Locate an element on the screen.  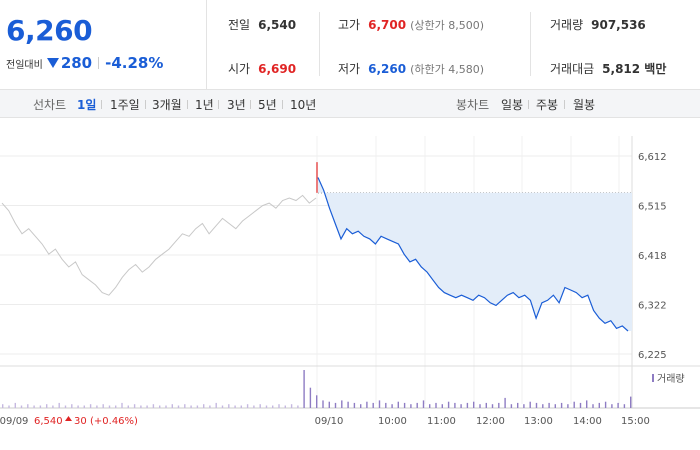
x-tick-label: 09/10 is located at coordinates (329, 421).